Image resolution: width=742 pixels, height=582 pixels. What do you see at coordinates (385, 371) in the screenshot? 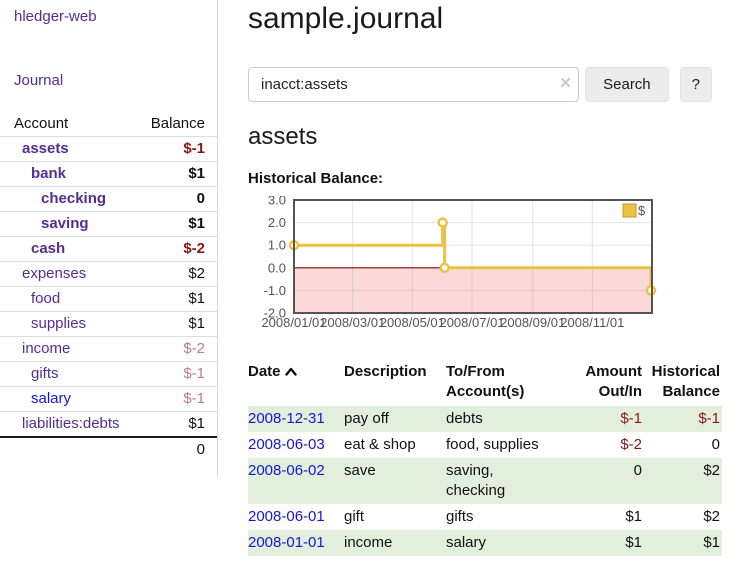
I see `register-header-description: Description` at bounding box center [385, 371].